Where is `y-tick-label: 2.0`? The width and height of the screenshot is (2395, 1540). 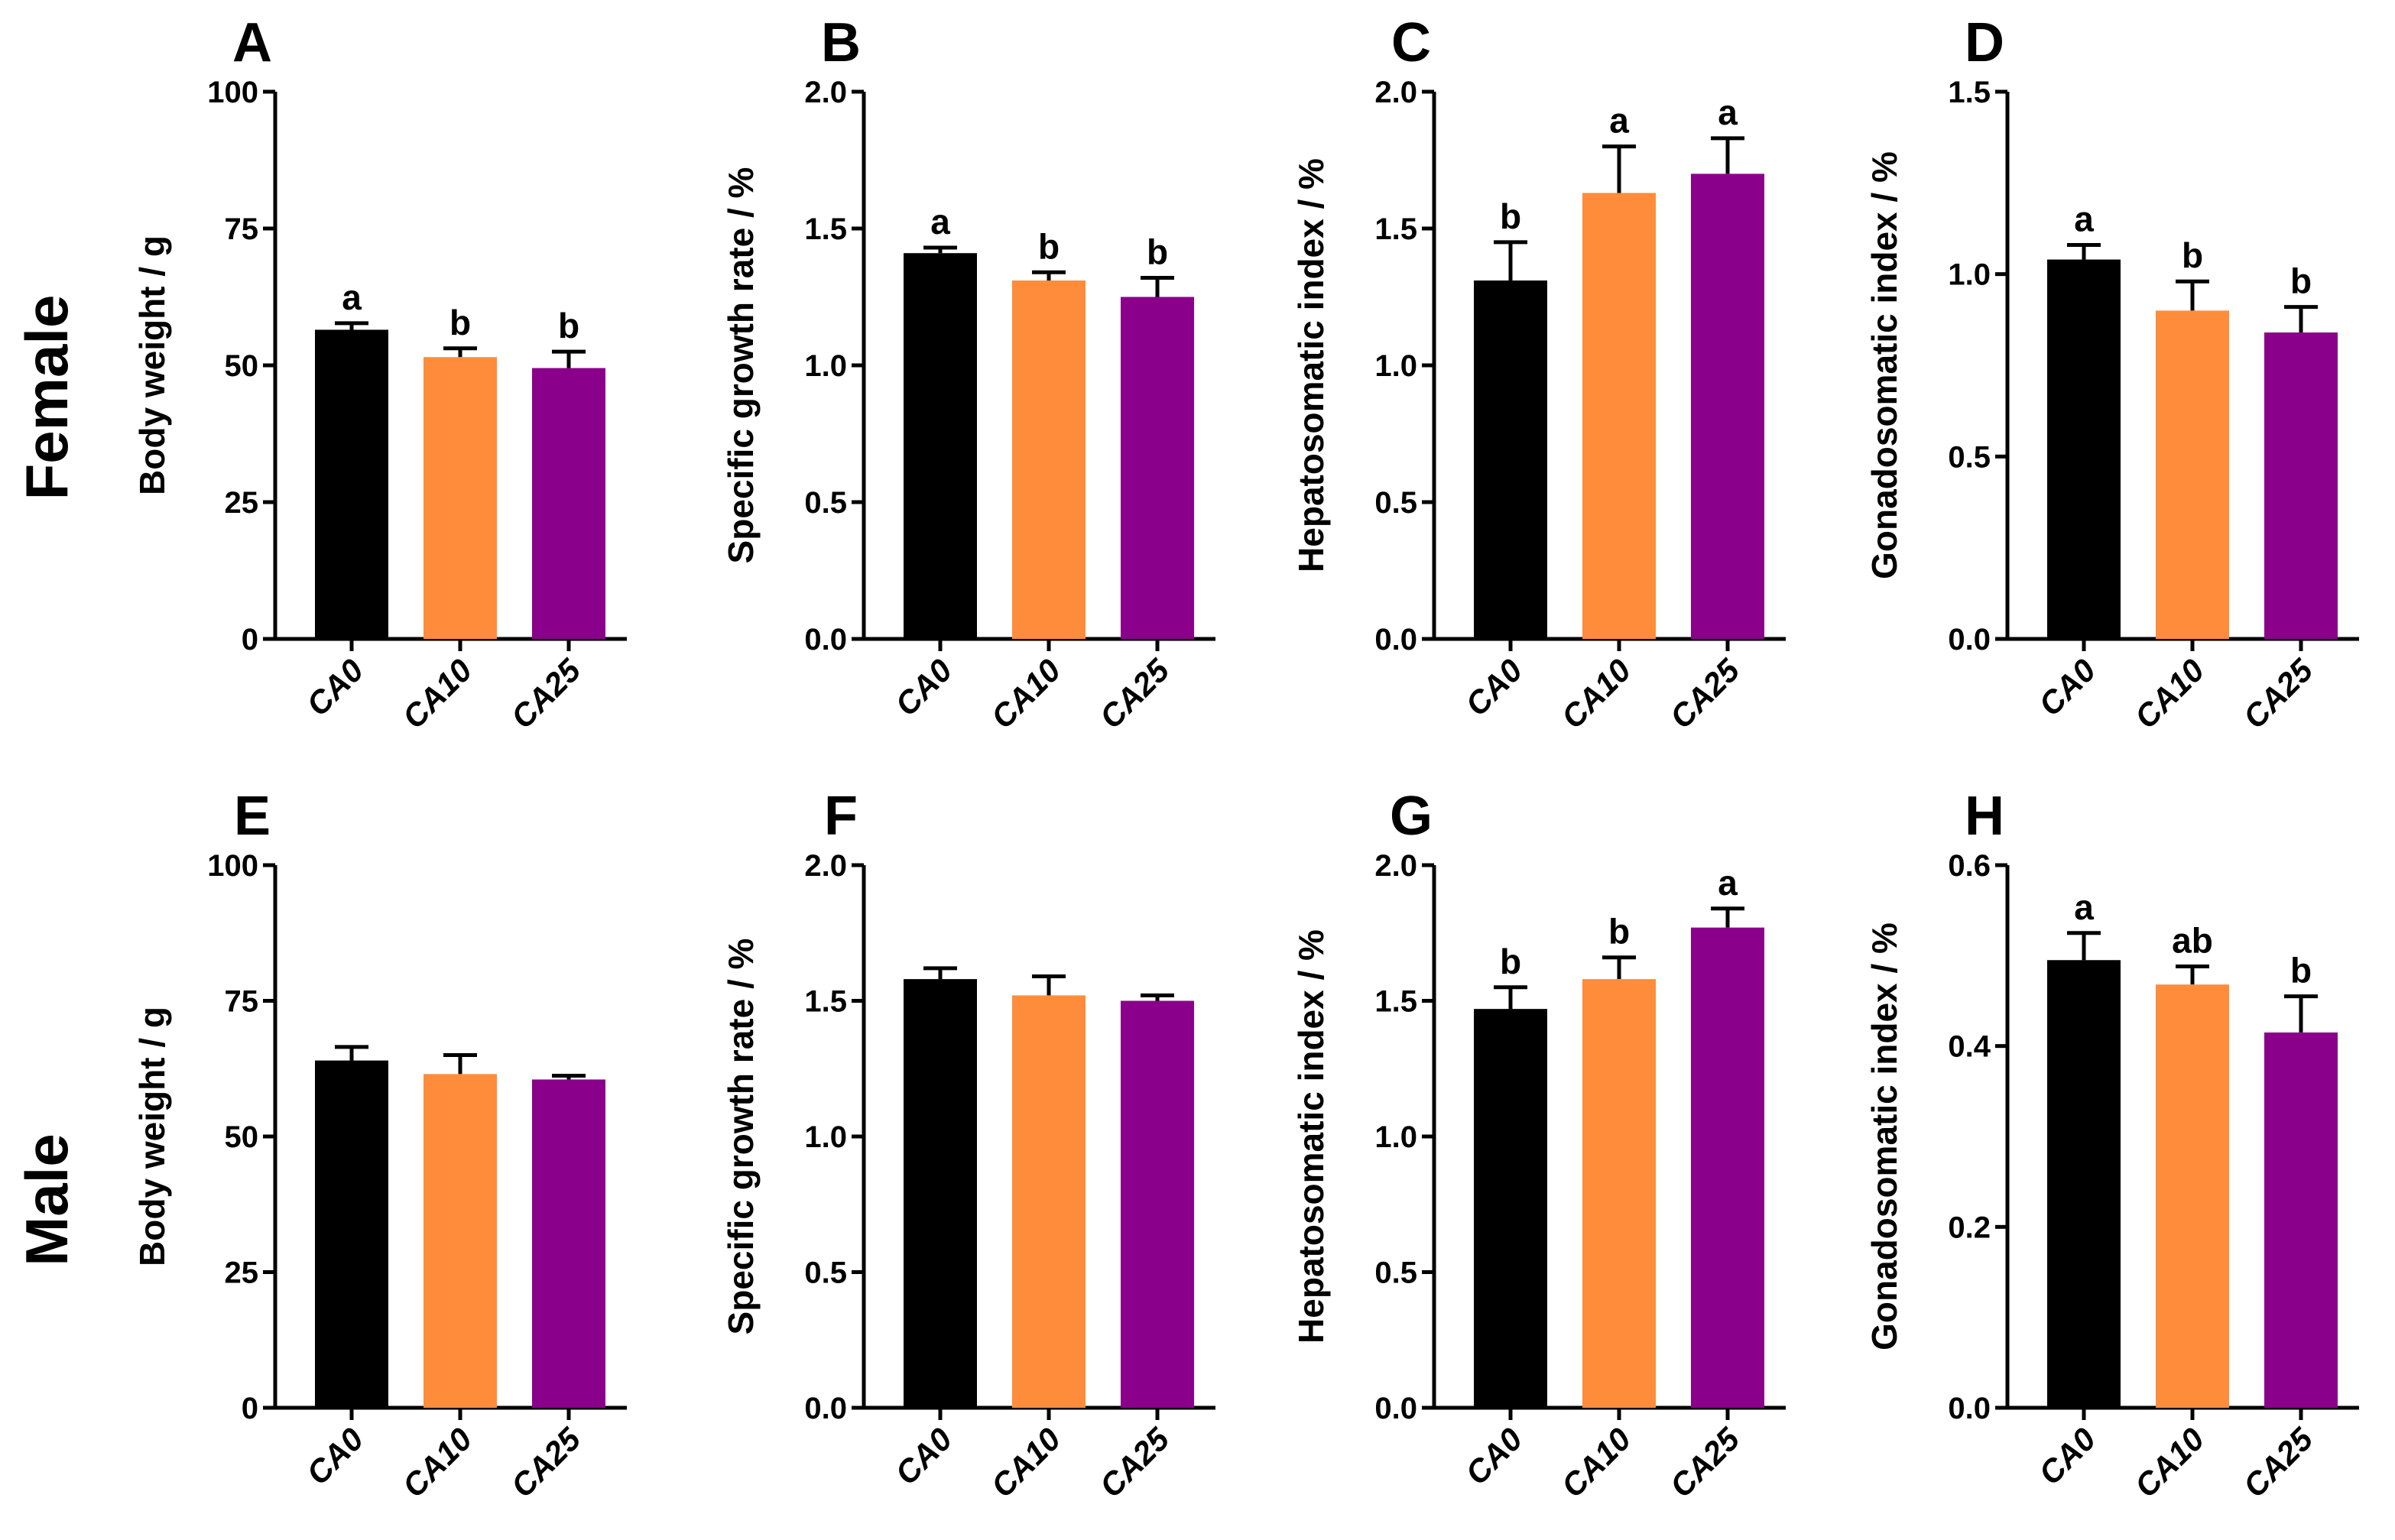
y-tick-label: 2.0 is located at coordinates (825, 866).